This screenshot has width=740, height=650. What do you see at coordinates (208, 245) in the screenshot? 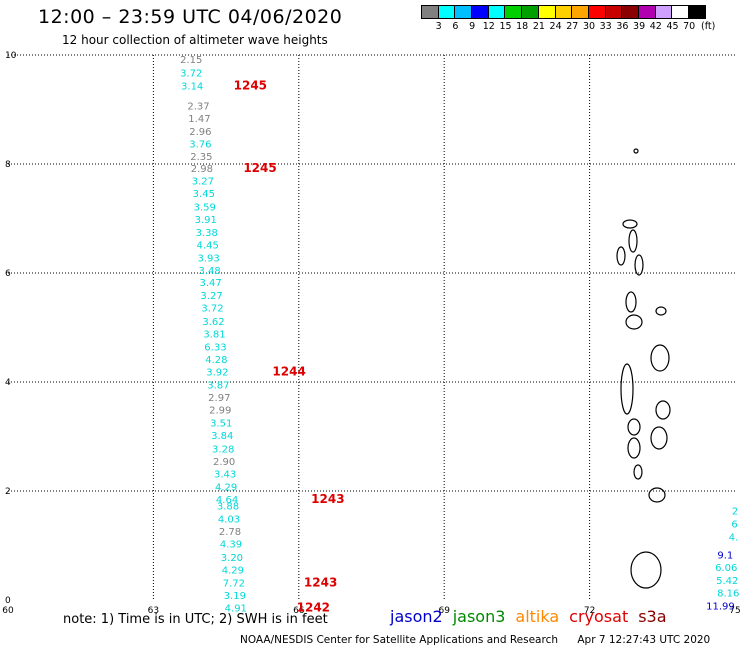
I see `wave-height-label: 4.45` at bounding box center [208, 245].